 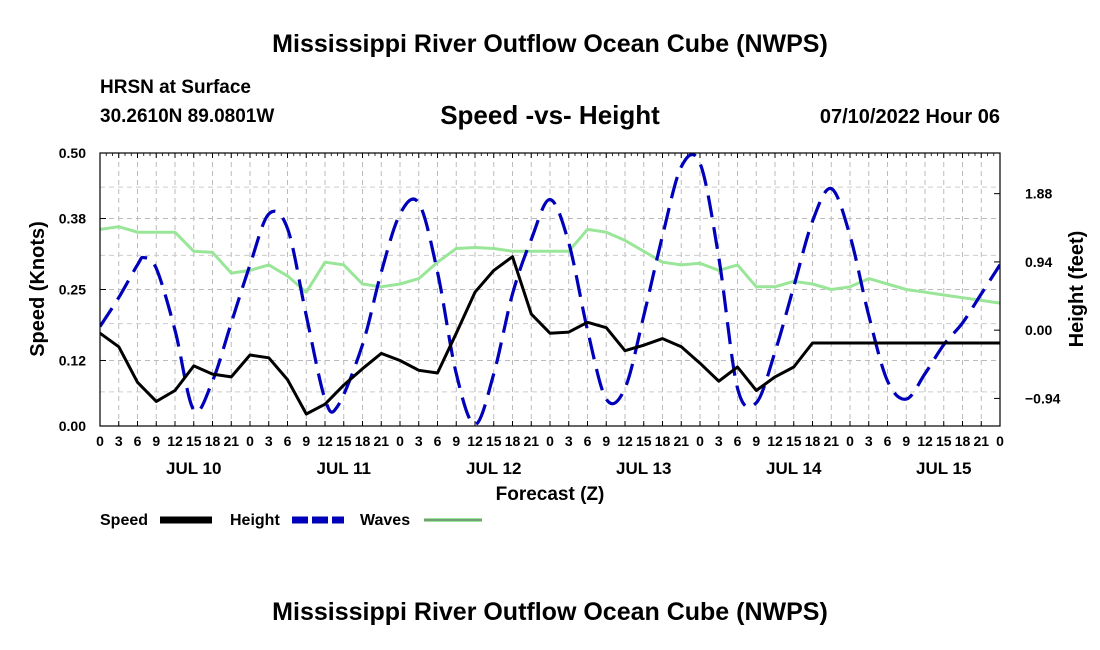 I want to click on station-coords: 30.2610N 89.0801W, so click(x=187, y=116).